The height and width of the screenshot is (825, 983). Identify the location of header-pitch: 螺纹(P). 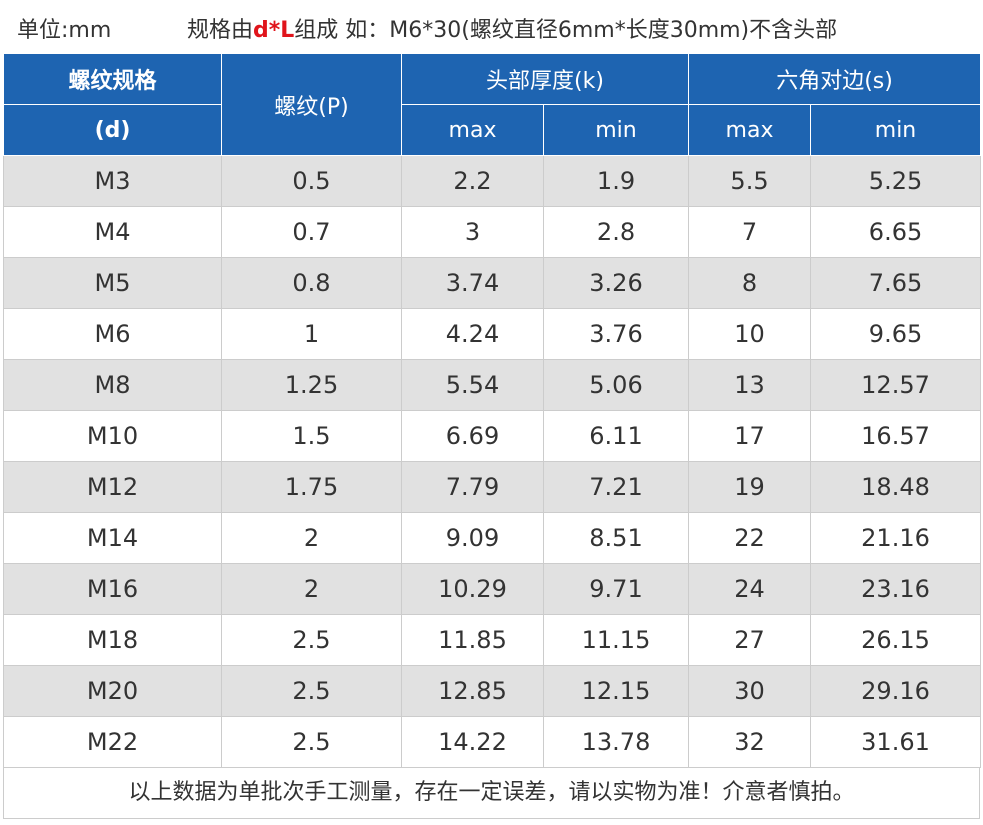
(311, 104).